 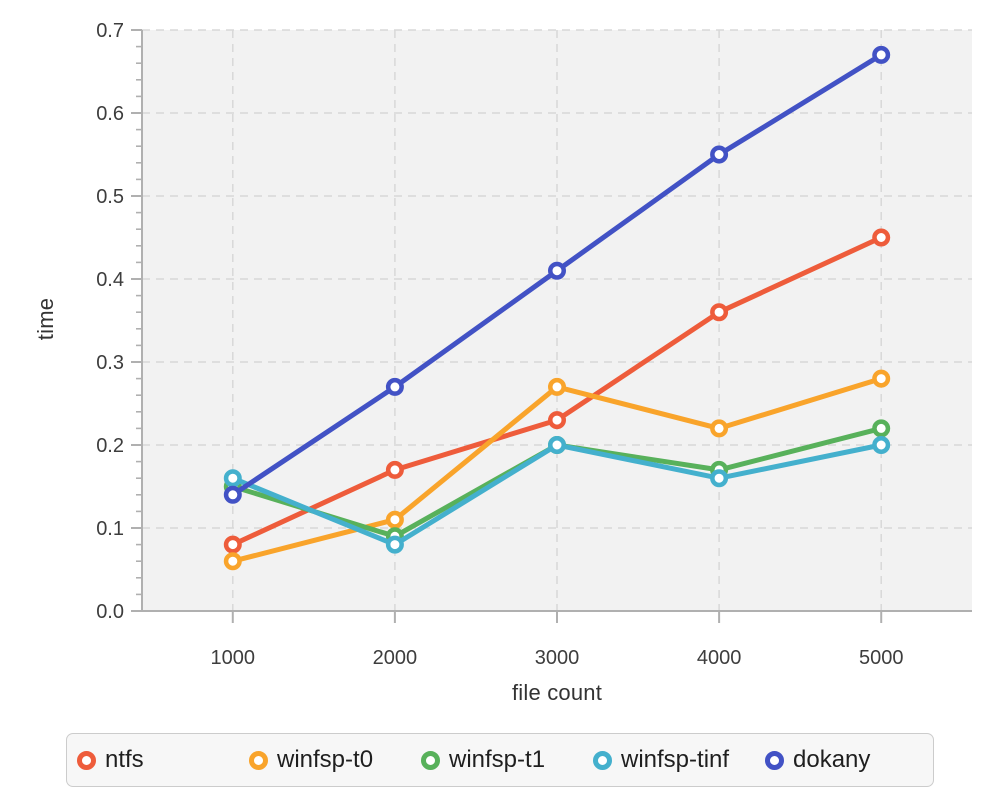 I want to click on y-axis-title: time, so click(x=45, y=319).